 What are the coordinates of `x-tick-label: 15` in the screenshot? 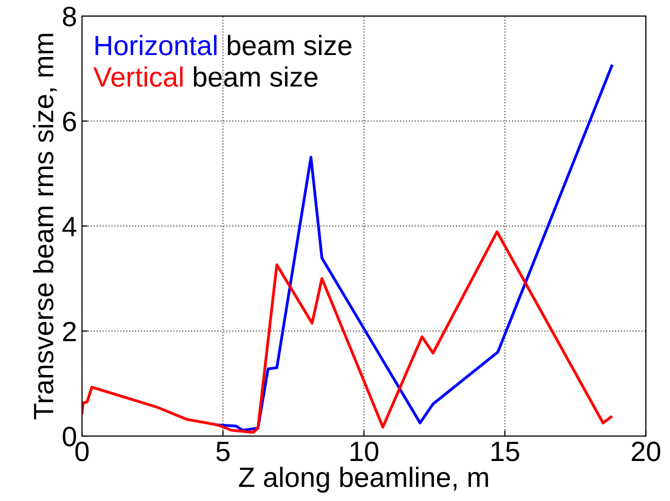 It's located at (506, 452).